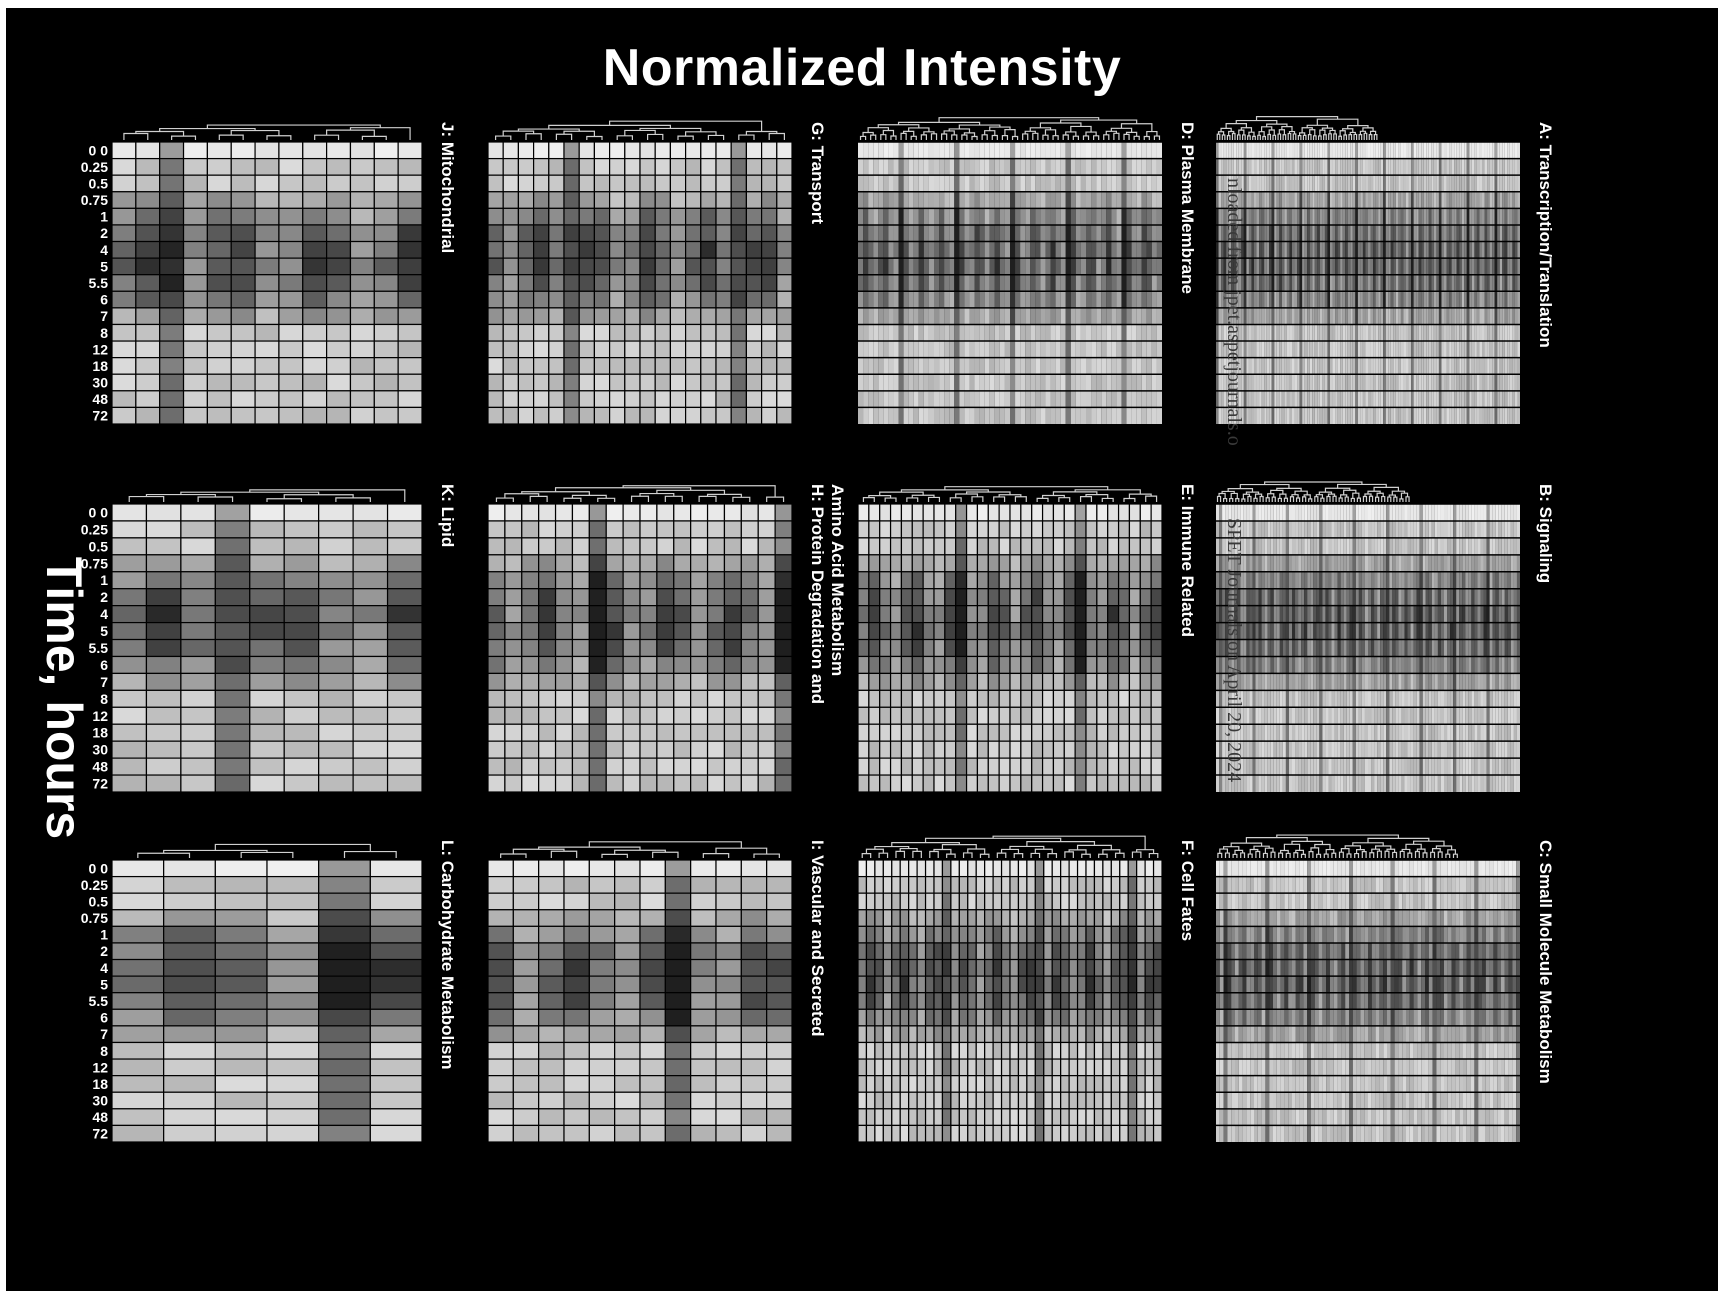 The height and width of the screenshot is (1297, 1726). What do you see at coordinates (1418, 512) in the screenshot?
I see `heatmap-cell-B` at bounding box center [1418, 512].